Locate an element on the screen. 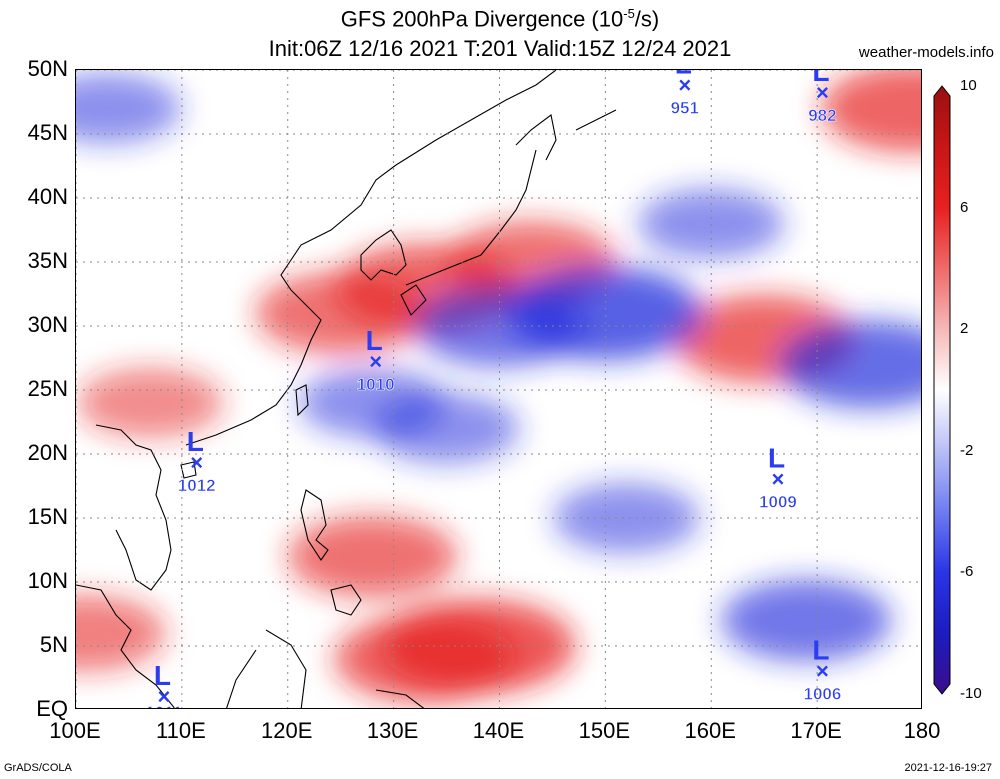 This screenshot has width=1000, height=779. coastline-indochina is located at coordinates (133, 507).